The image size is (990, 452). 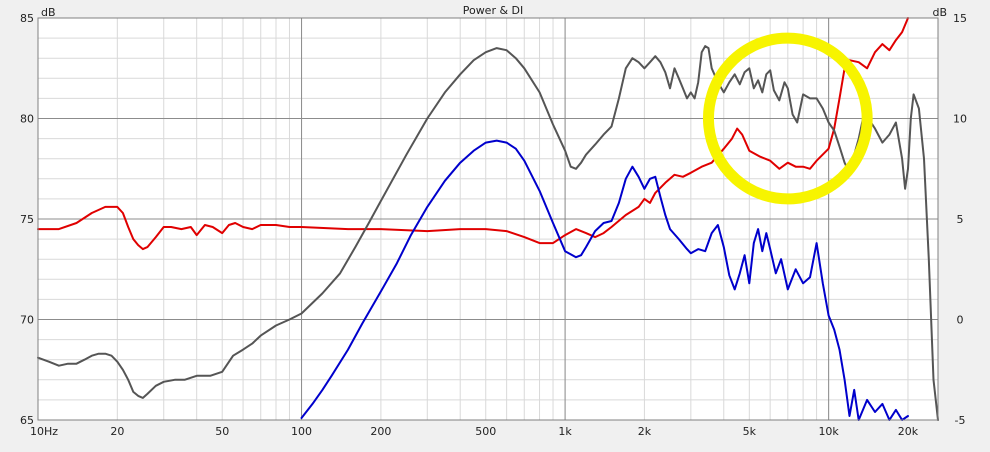 I want to click on x-tick-label: 1k, so click(x=565, y=431).